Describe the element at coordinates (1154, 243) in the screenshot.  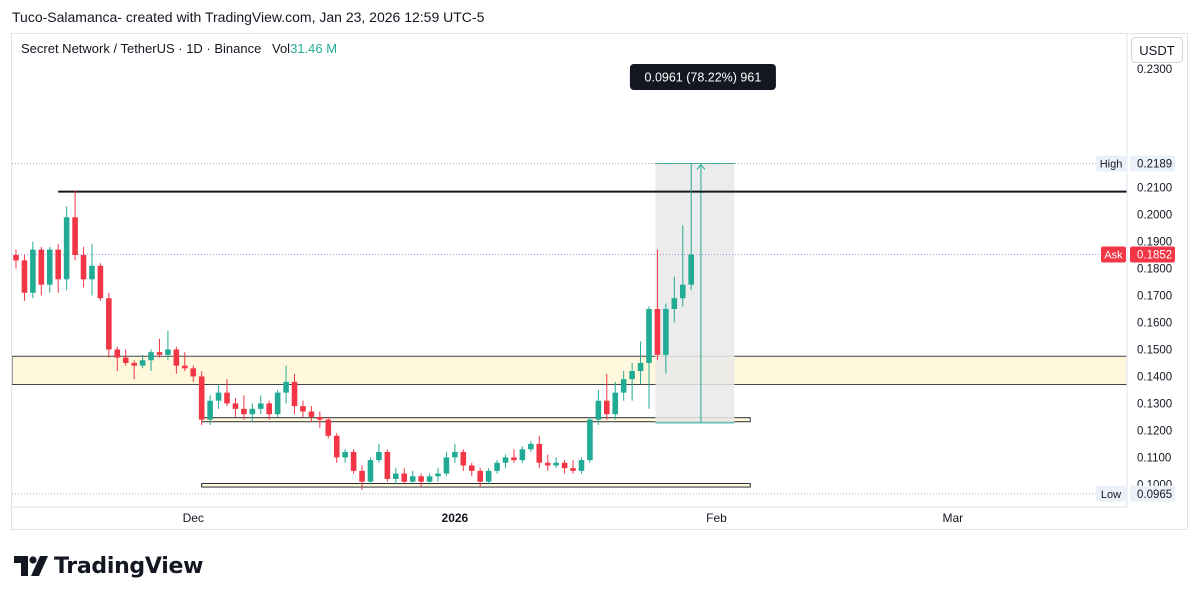
I see `y-tick-label: 0.1900` at that location.